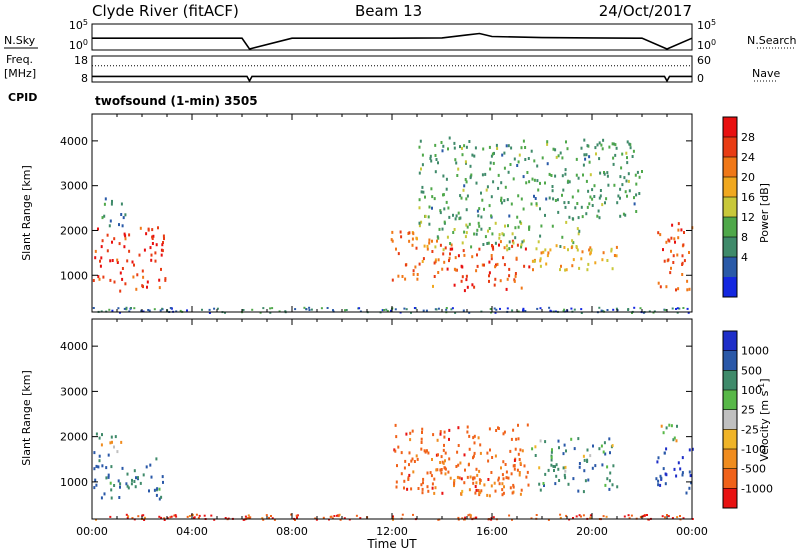 This screenshot has height=554, width=800. What do you see at coordinates (746, 207) in the screenshot?
I see `power-colorbar: 28 24 20 16 12 8 4 Power [dB]` at bounding box center [746, 207].